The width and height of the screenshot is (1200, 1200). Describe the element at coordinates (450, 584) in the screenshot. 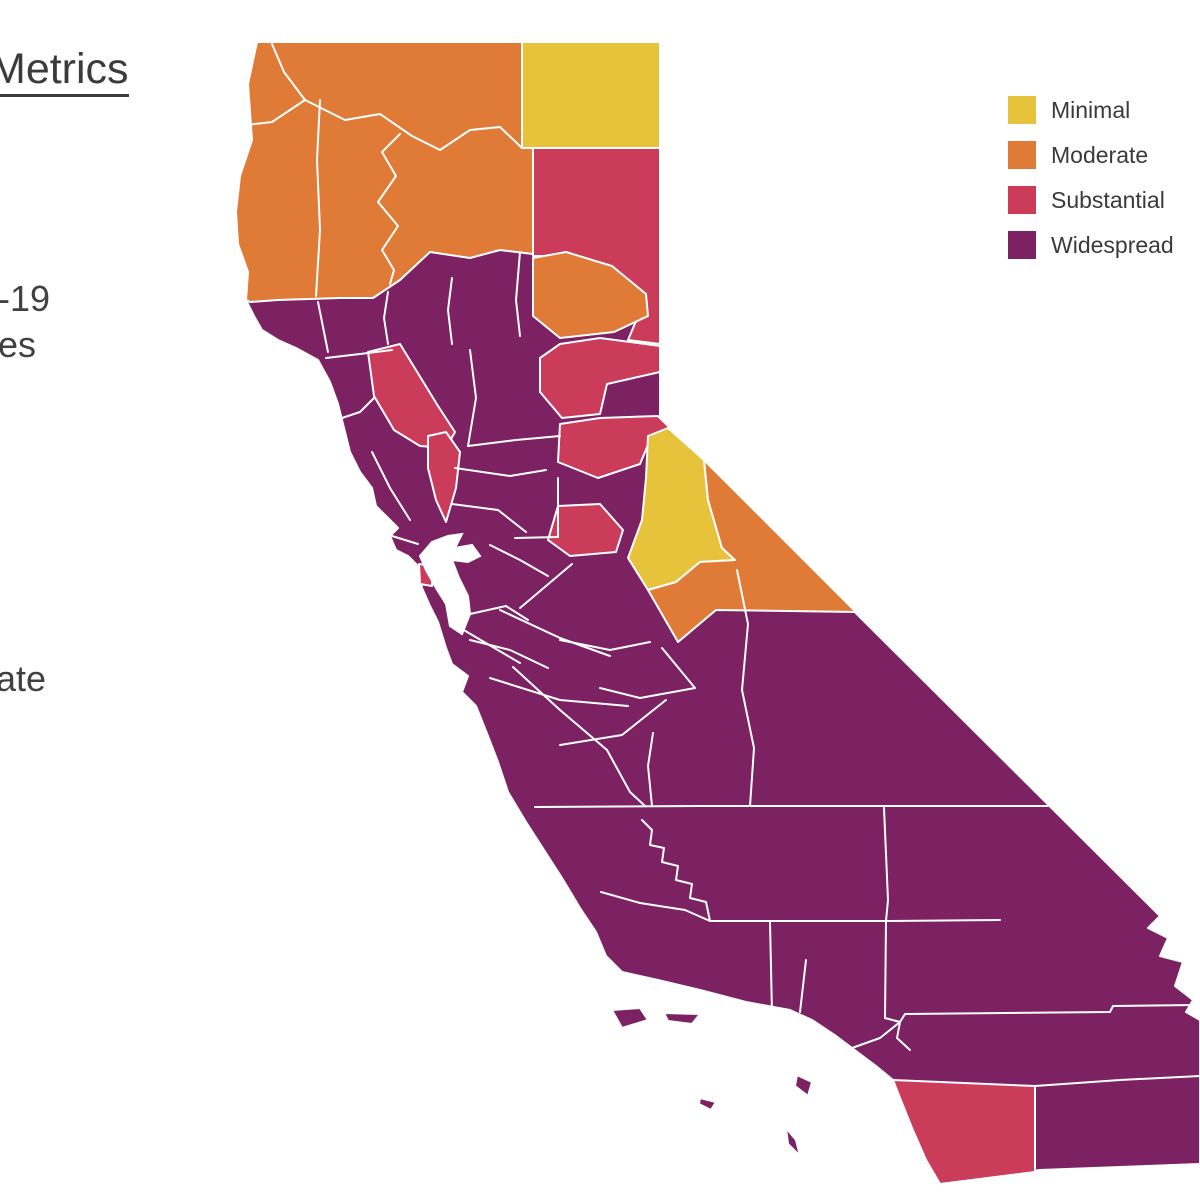

I see `san-francisco-bay-water` at that location.